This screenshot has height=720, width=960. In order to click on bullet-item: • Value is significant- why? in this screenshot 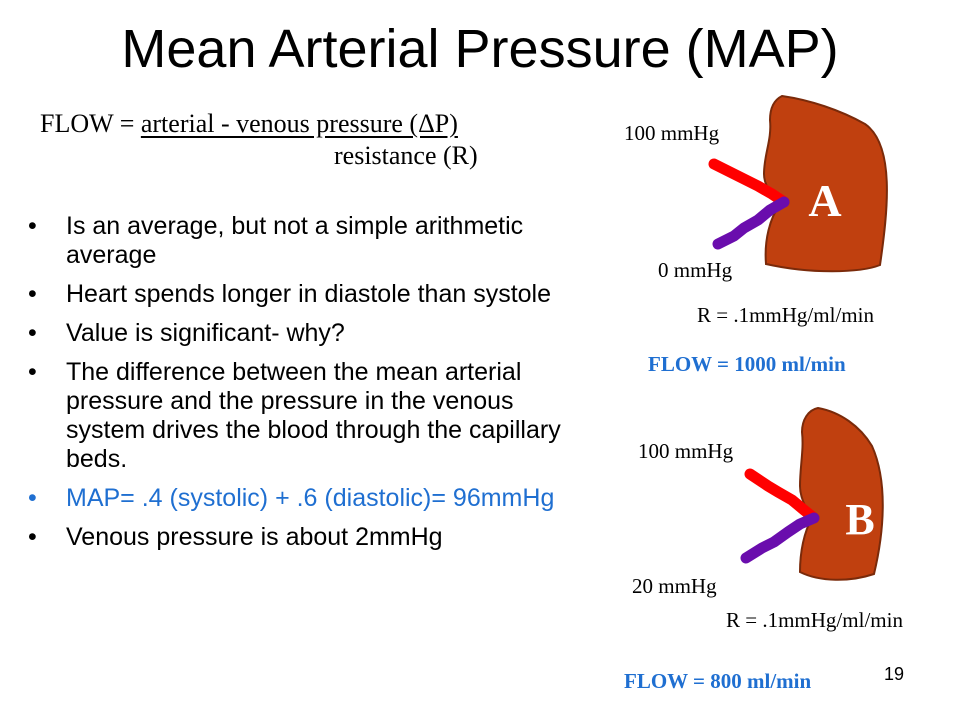, I will do `click(298, 333)`.